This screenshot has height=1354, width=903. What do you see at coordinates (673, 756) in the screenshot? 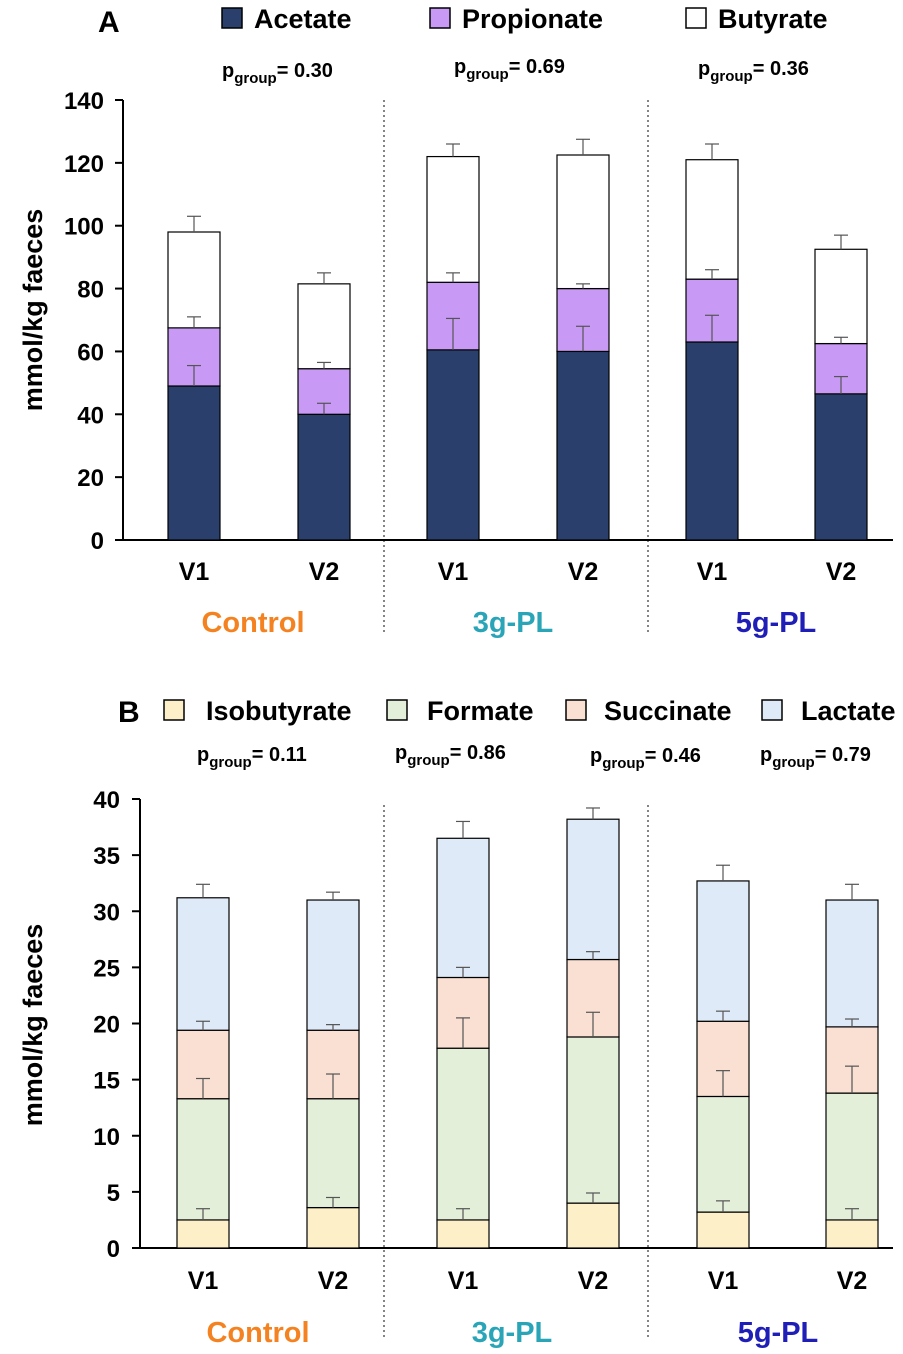
I see `p-value-text: = 0.46` at bounding box center [673, 756].